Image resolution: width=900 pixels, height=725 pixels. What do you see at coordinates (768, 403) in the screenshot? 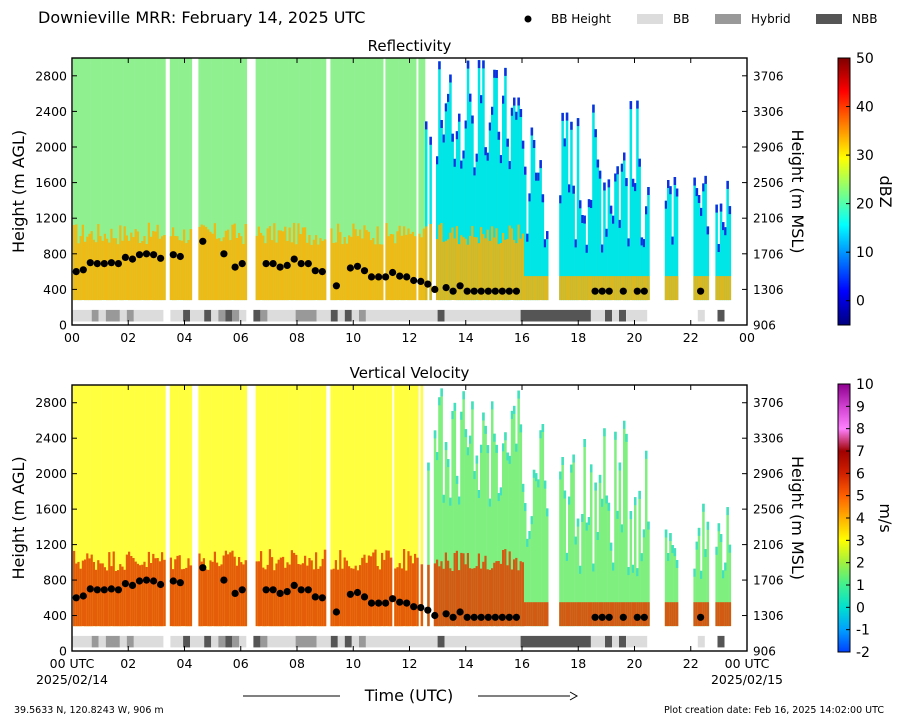
I see `y2-tick-label: 3706` at bounding box center [768, 403].